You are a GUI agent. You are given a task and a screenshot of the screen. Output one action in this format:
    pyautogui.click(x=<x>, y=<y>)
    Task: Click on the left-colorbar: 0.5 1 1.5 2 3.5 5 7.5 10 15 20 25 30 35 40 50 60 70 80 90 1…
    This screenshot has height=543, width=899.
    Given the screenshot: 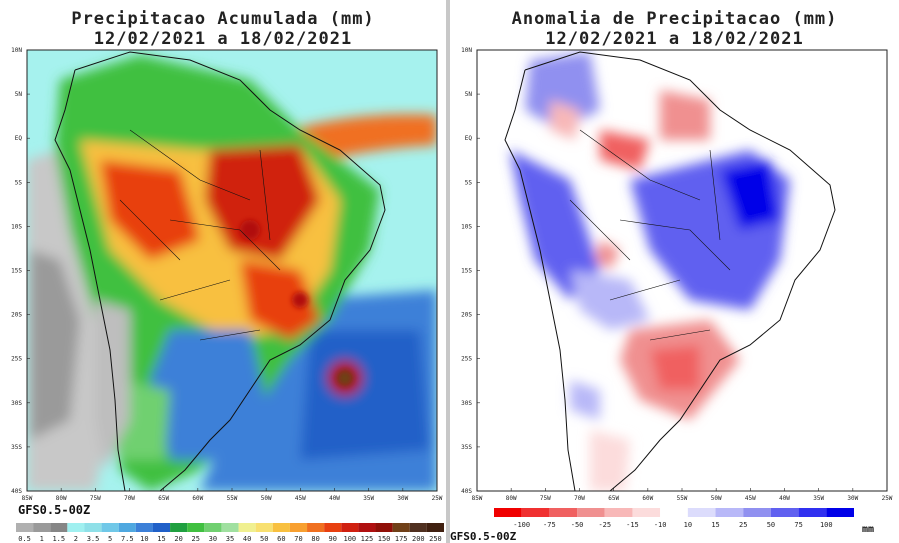 What is the action you would take?
    pyautogui.click(x=230, y=533)
    